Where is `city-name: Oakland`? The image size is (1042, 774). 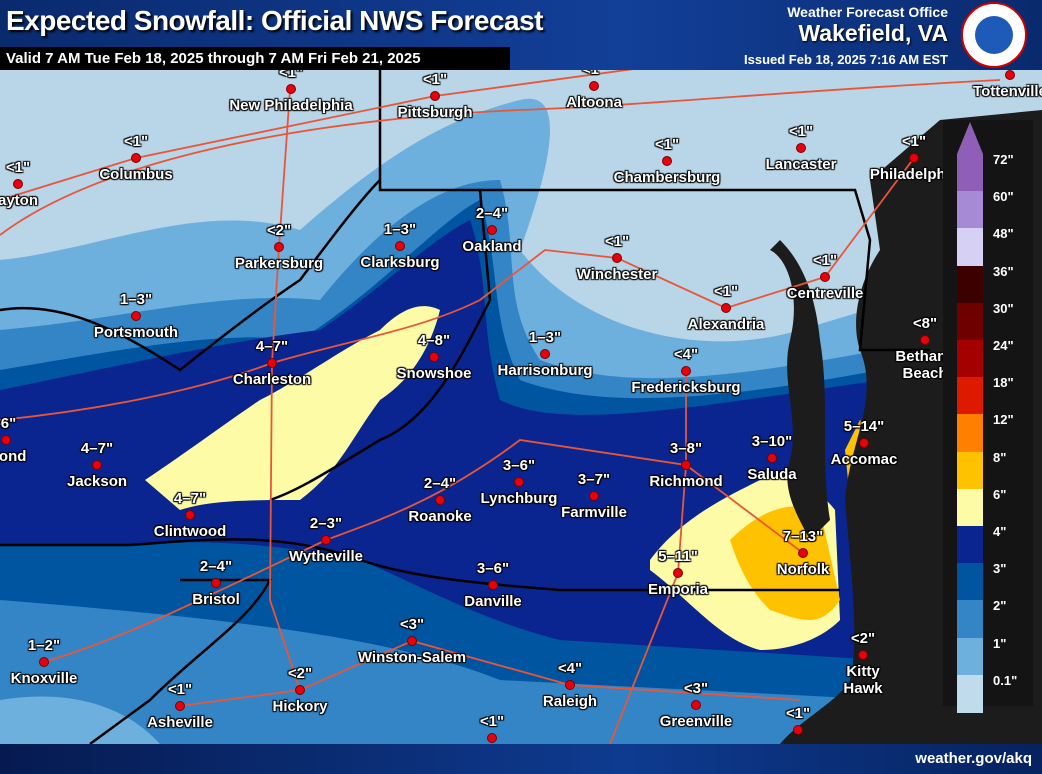 city-name: Oakland is located at coordinates (492, 246).